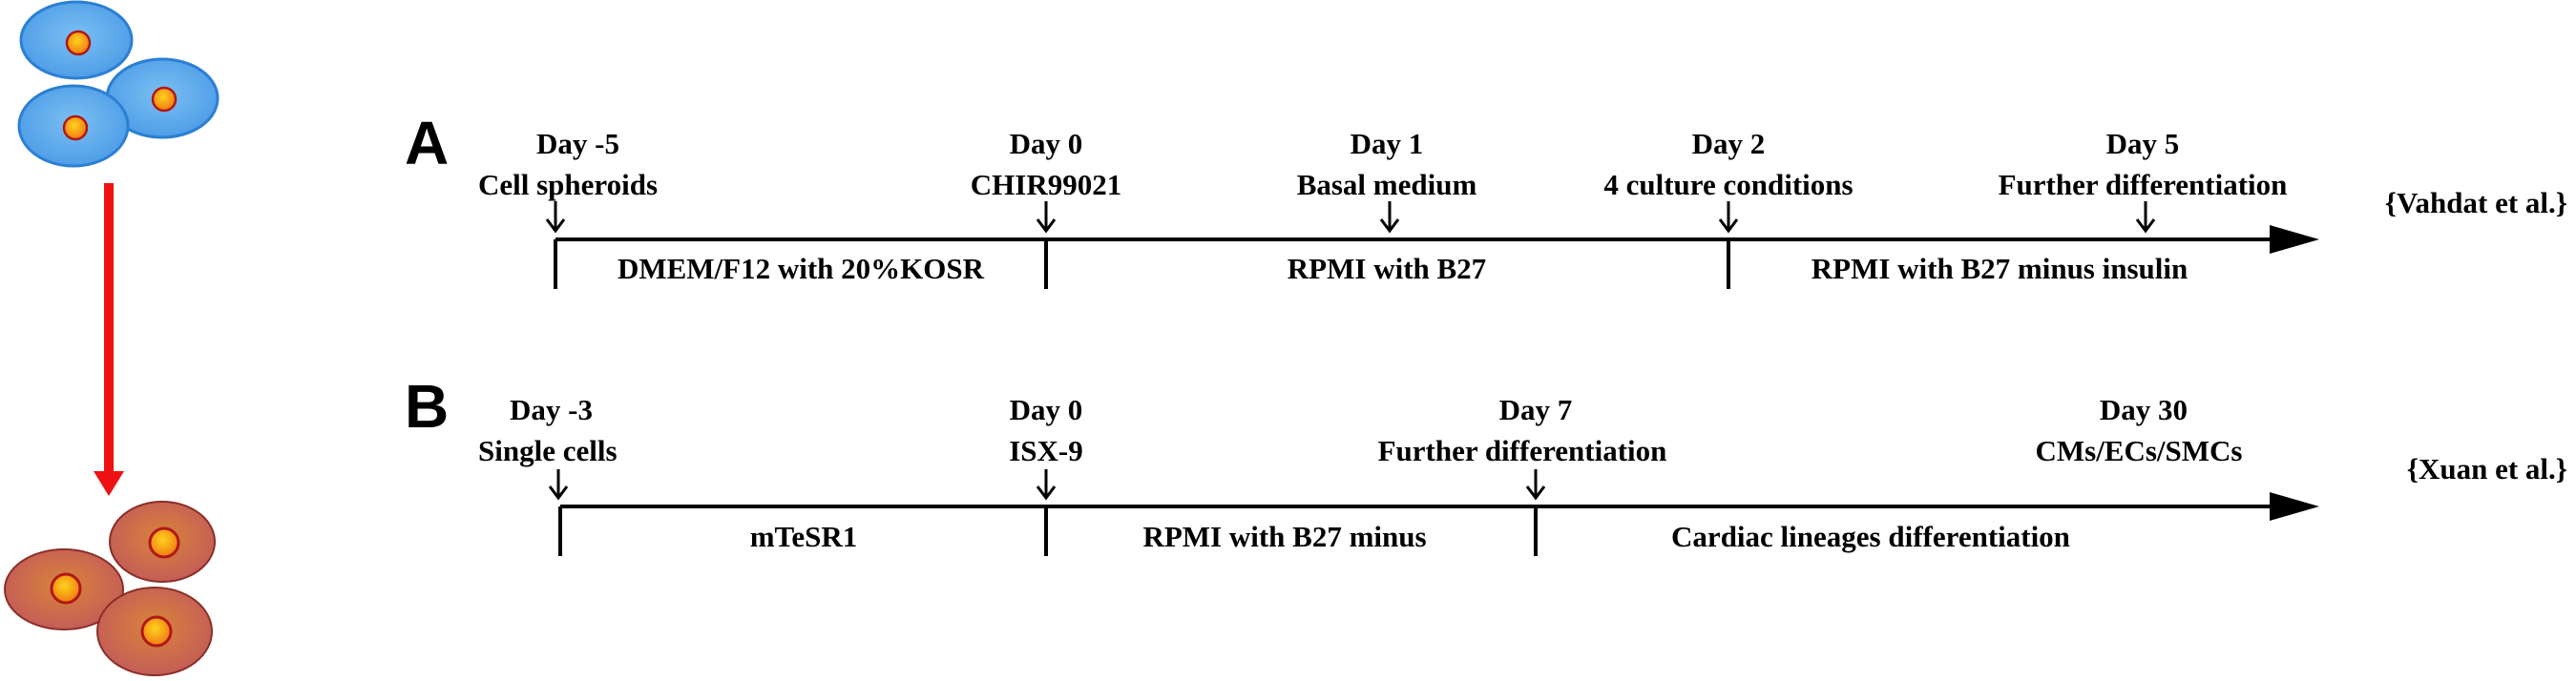  I want to click on segment-label: RPMI with B27 minus insulin, so click(2000, 268).